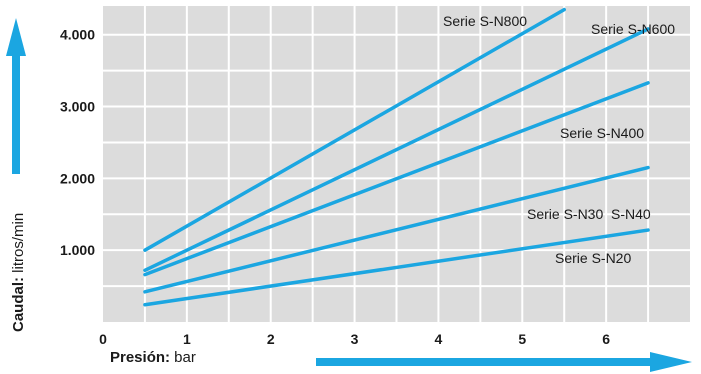 This screenshot has width=701, height=374. I want to click on x-tick-labels: 0 1 2 3 4 5 6, so click(354, 339).